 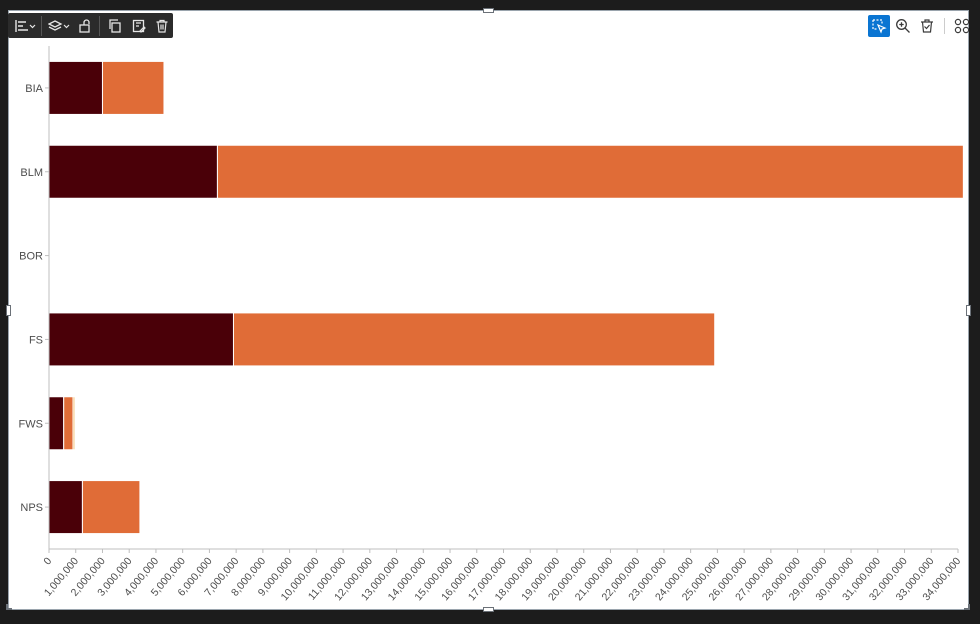 I want to click on view-toolbar, so click(x=920, y=26).